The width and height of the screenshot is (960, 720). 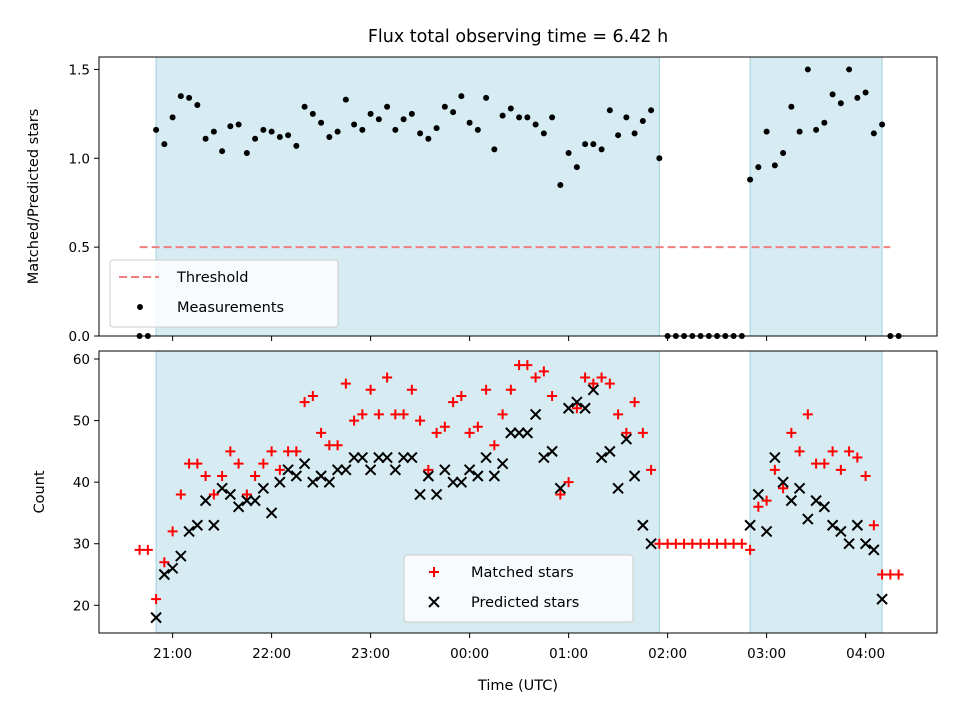 I want to click on x-tick-label: 04:00, so click(x=865, y=654).